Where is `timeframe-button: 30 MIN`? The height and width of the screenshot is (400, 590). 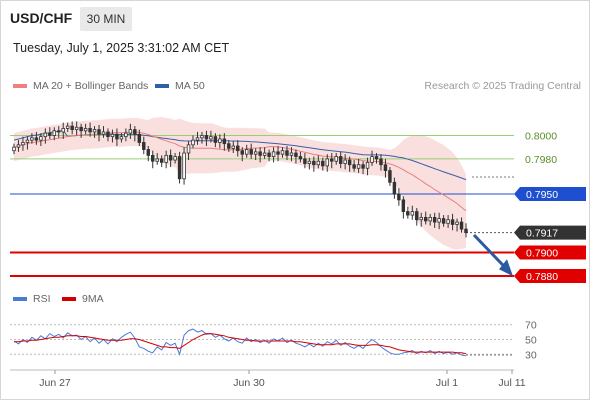 timeframe-button: 30 MIN is located at coordinates (106, 19).